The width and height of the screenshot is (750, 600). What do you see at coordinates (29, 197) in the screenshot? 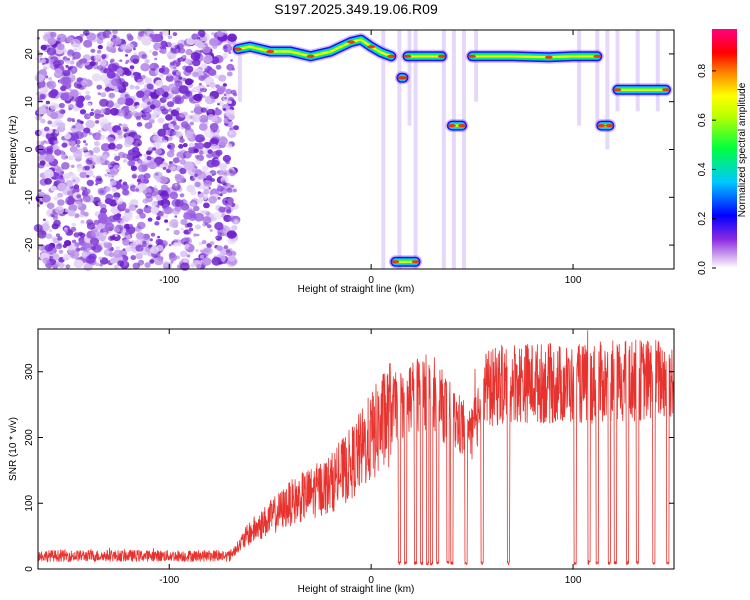
I see `y-tick-label: -10` at bounding box center [29, 197].